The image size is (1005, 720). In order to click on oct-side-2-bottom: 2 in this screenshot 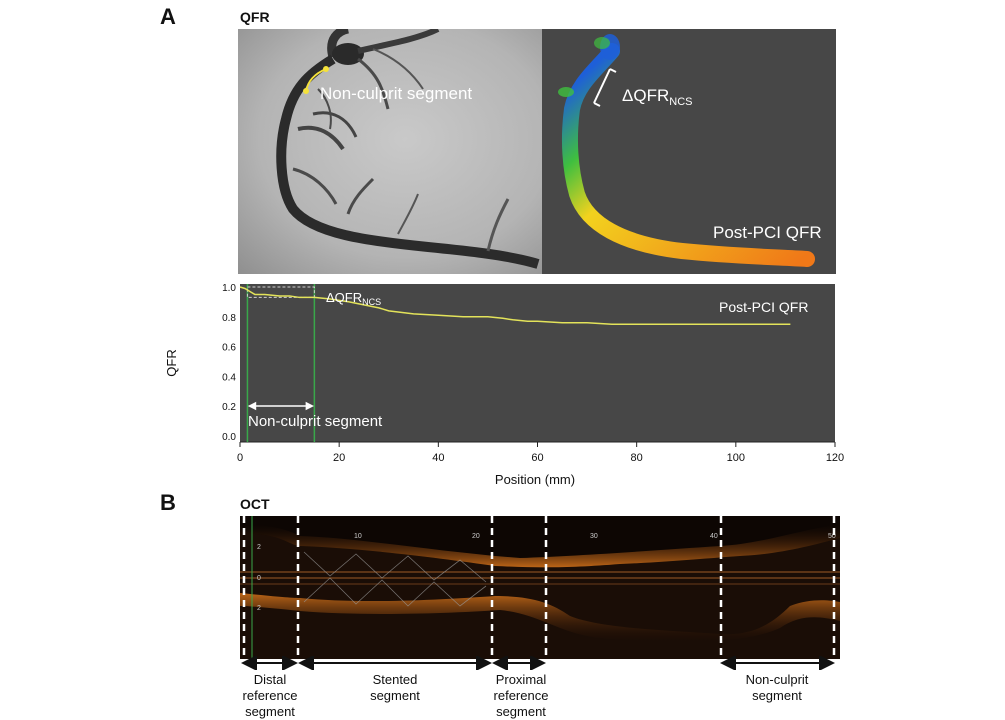, I will do `click(259, 608)`.